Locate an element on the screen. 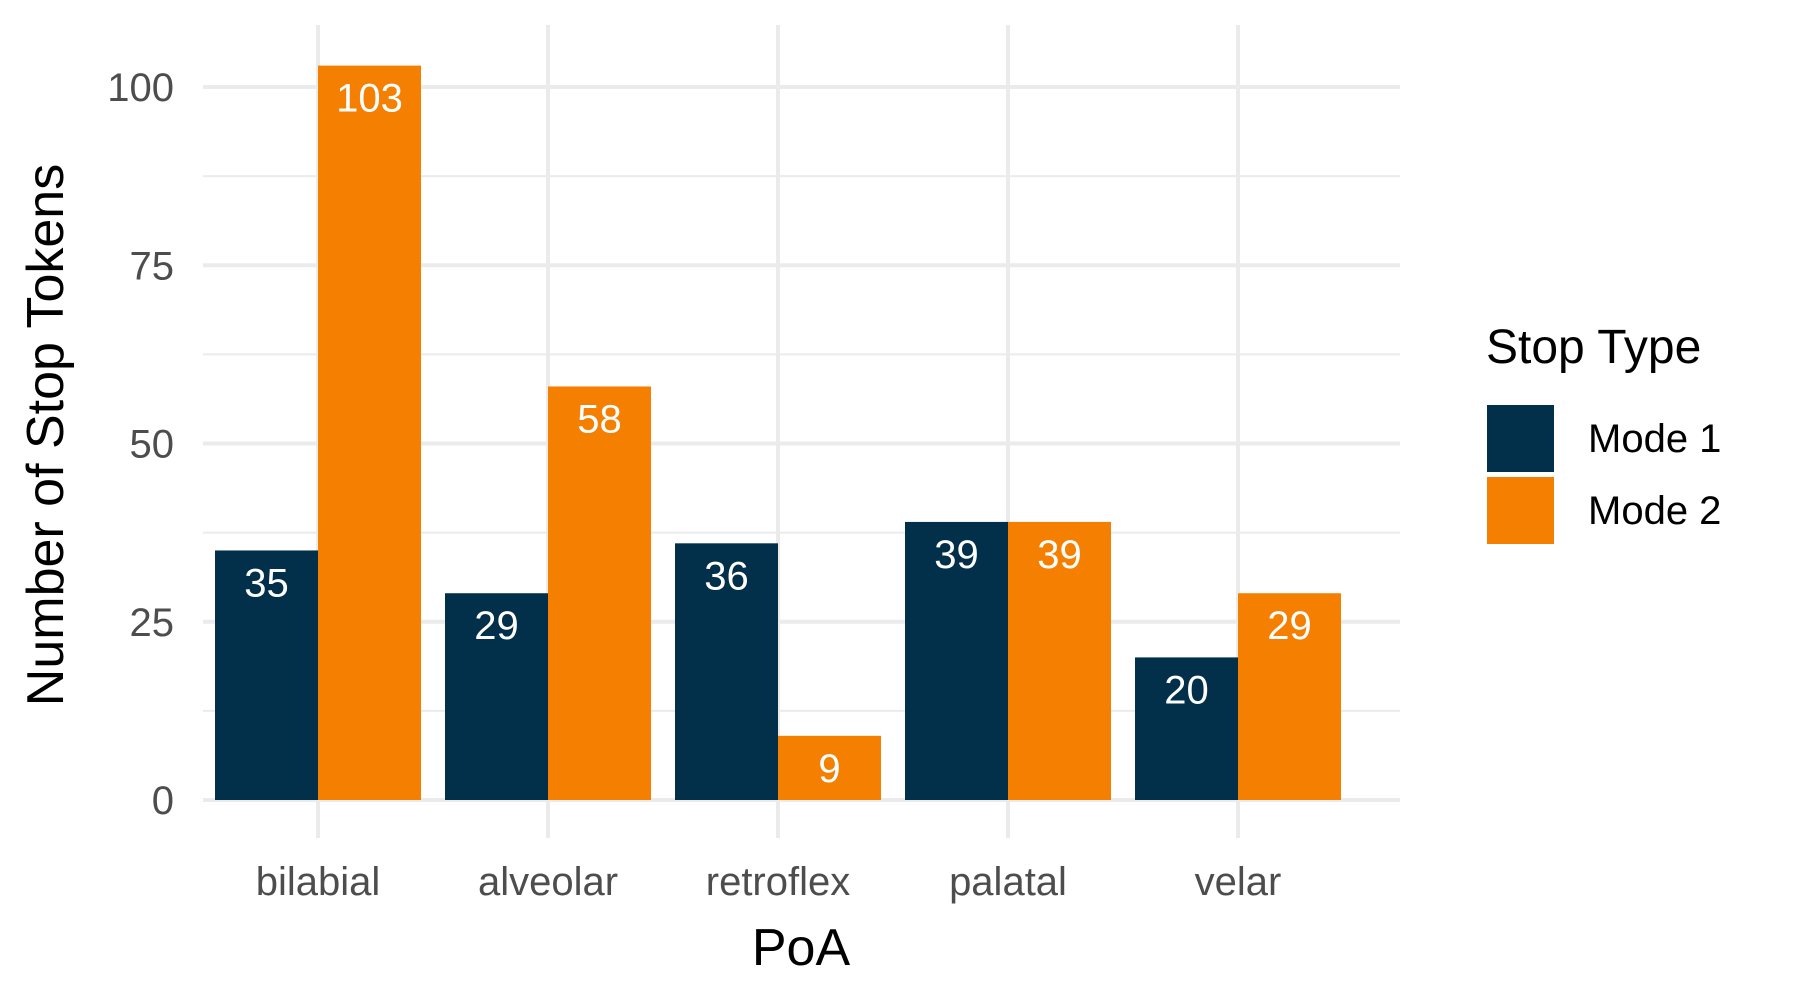 The height and width of the screenshot is (1000, 1800). legend-label: Mode 2 is located at coordinates (1654, 511).